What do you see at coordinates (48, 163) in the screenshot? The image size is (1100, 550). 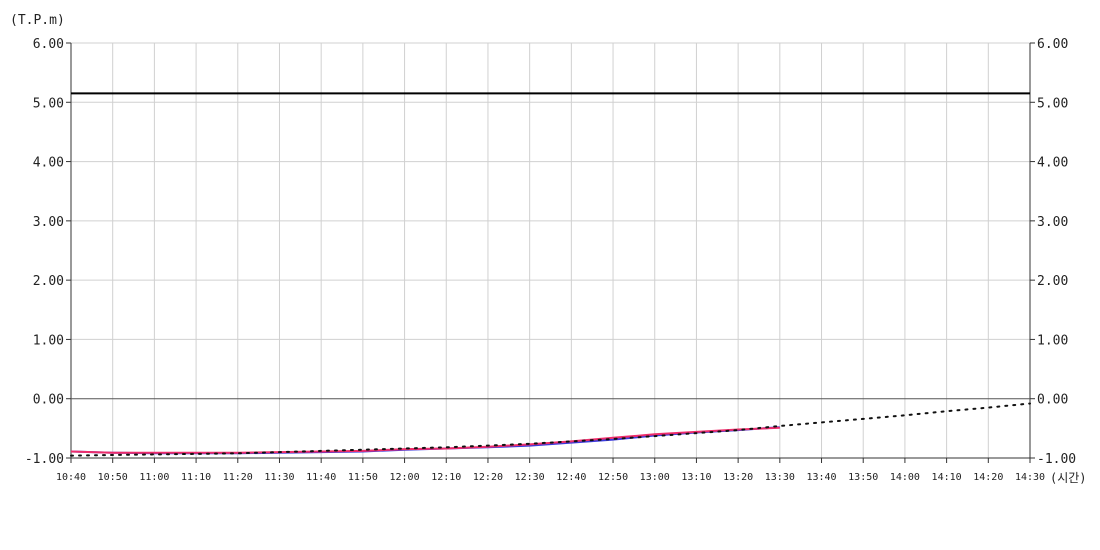 I see `left-y-tick-label: 4.00` at bounding box center [48, 163].